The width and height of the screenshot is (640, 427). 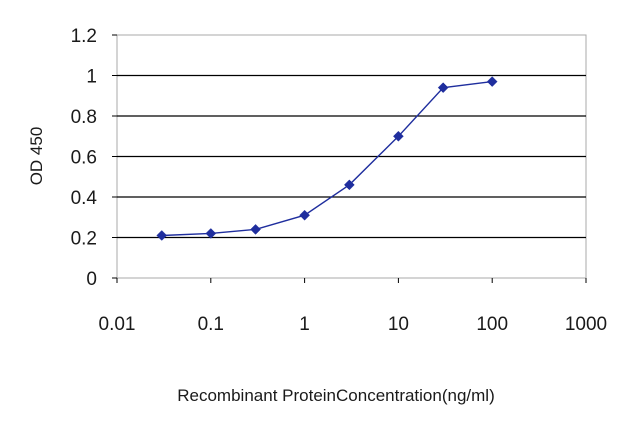 I want to click on y-tick-label: 0.8, so click(x=84, y=117).